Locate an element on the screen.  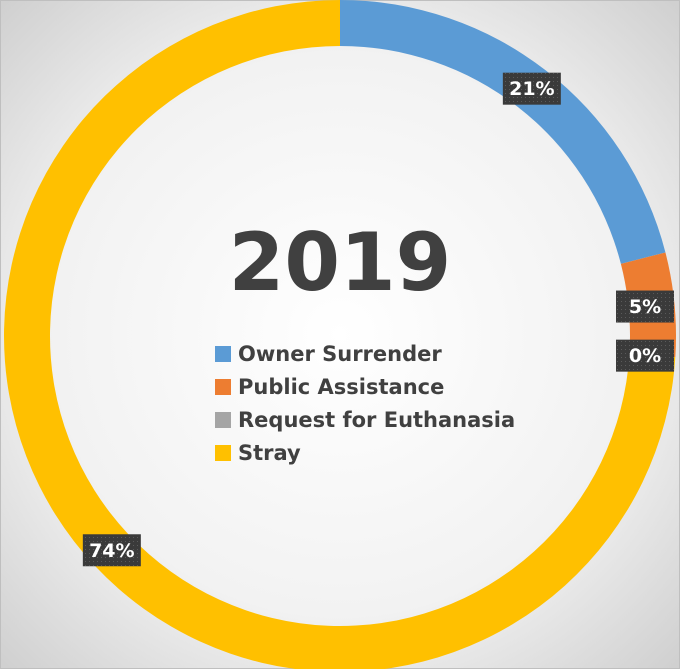
legend-label: Stray is located at coordinates (269, 453).